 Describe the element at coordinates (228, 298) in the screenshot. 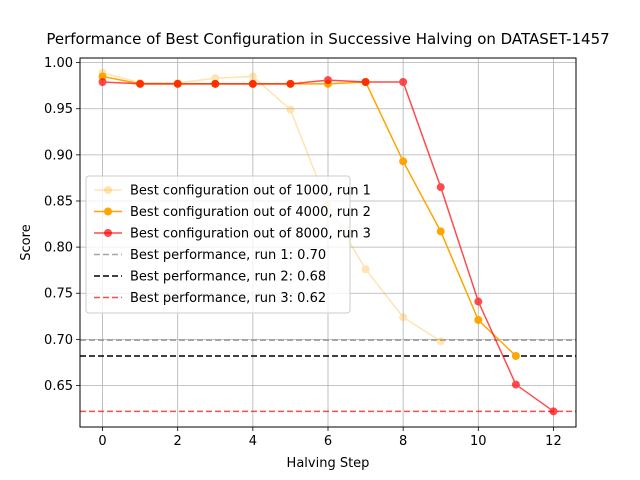

I see `legend-label: Best performance, run 3: 0.62` at that location.